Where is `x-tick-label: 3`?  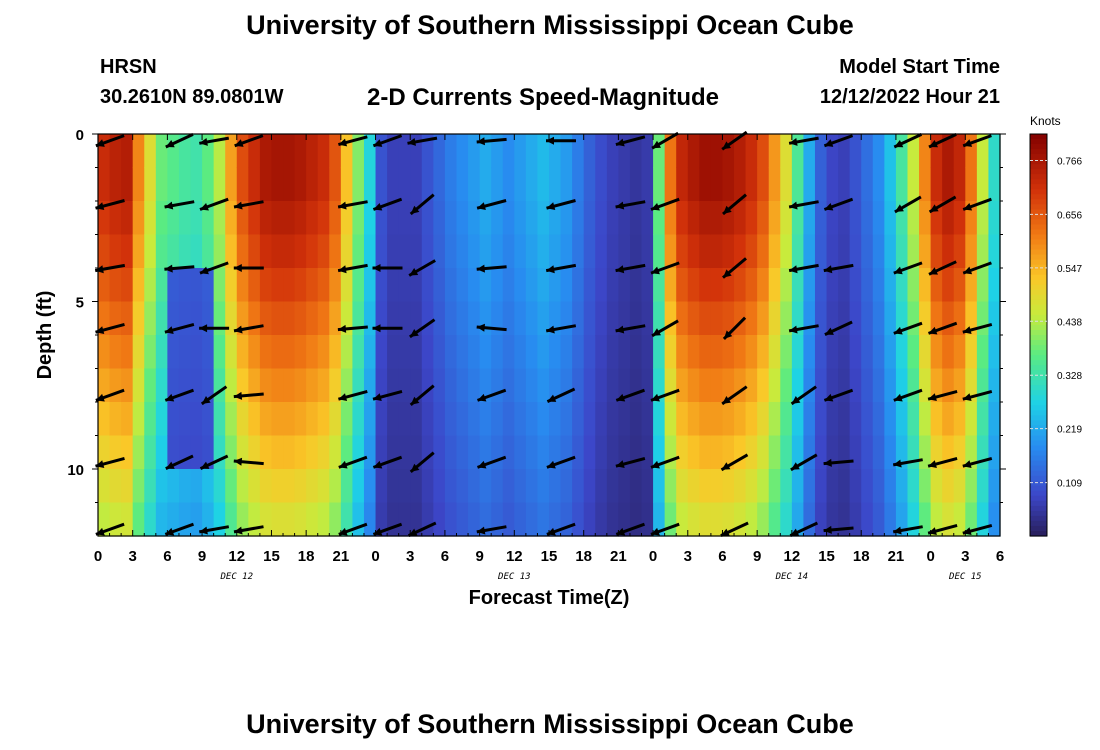 x-tick-label: 3 is located at coordinates (688, 556).